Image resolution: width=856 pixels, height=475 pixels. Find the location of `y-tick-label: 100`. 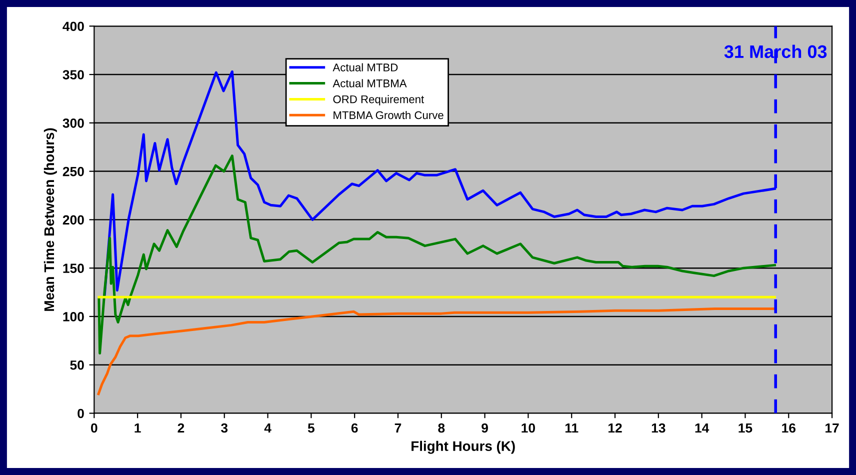

y-tick-label: 100 is located at coordinates (73, 317).